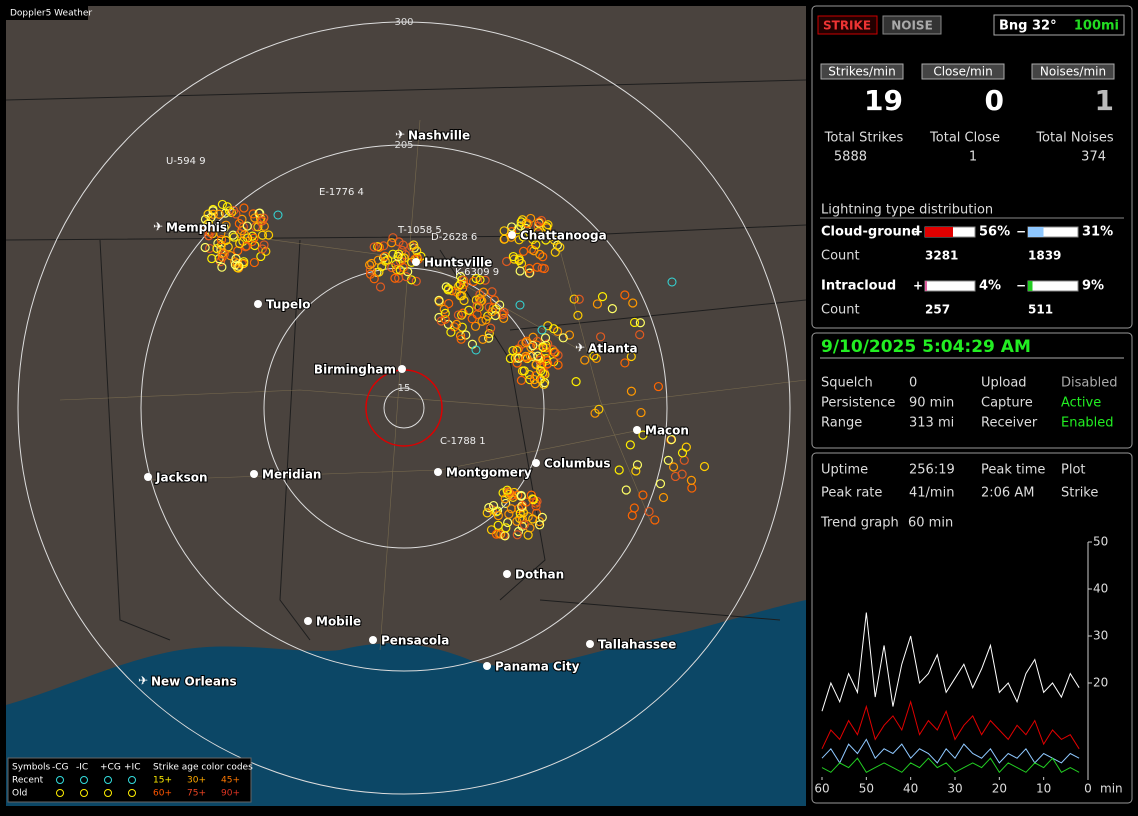 This screenshot has height=816, width=1138. I want to click on sign: −, so click(1021, 232).